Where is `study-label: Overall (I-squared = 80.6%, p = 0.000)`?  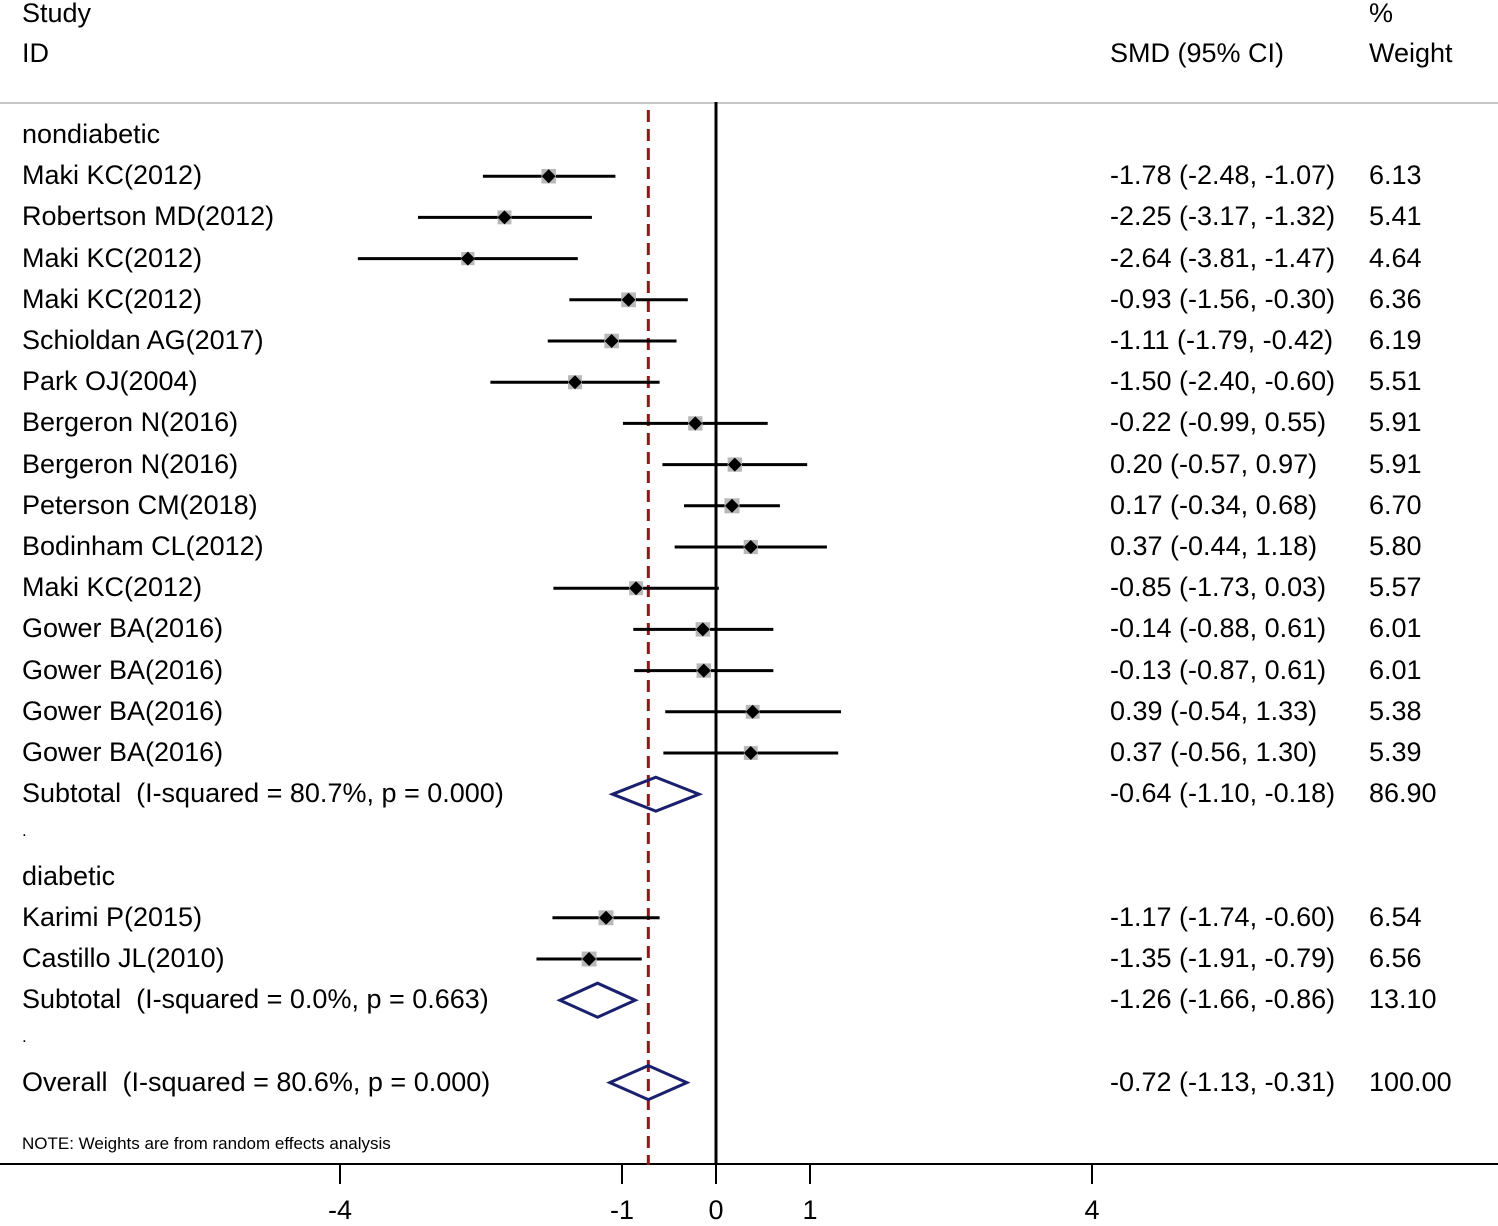
study-label: Overall (I-squared = 80.6%, p = 0.000) is located at coordinates (256, 1081).